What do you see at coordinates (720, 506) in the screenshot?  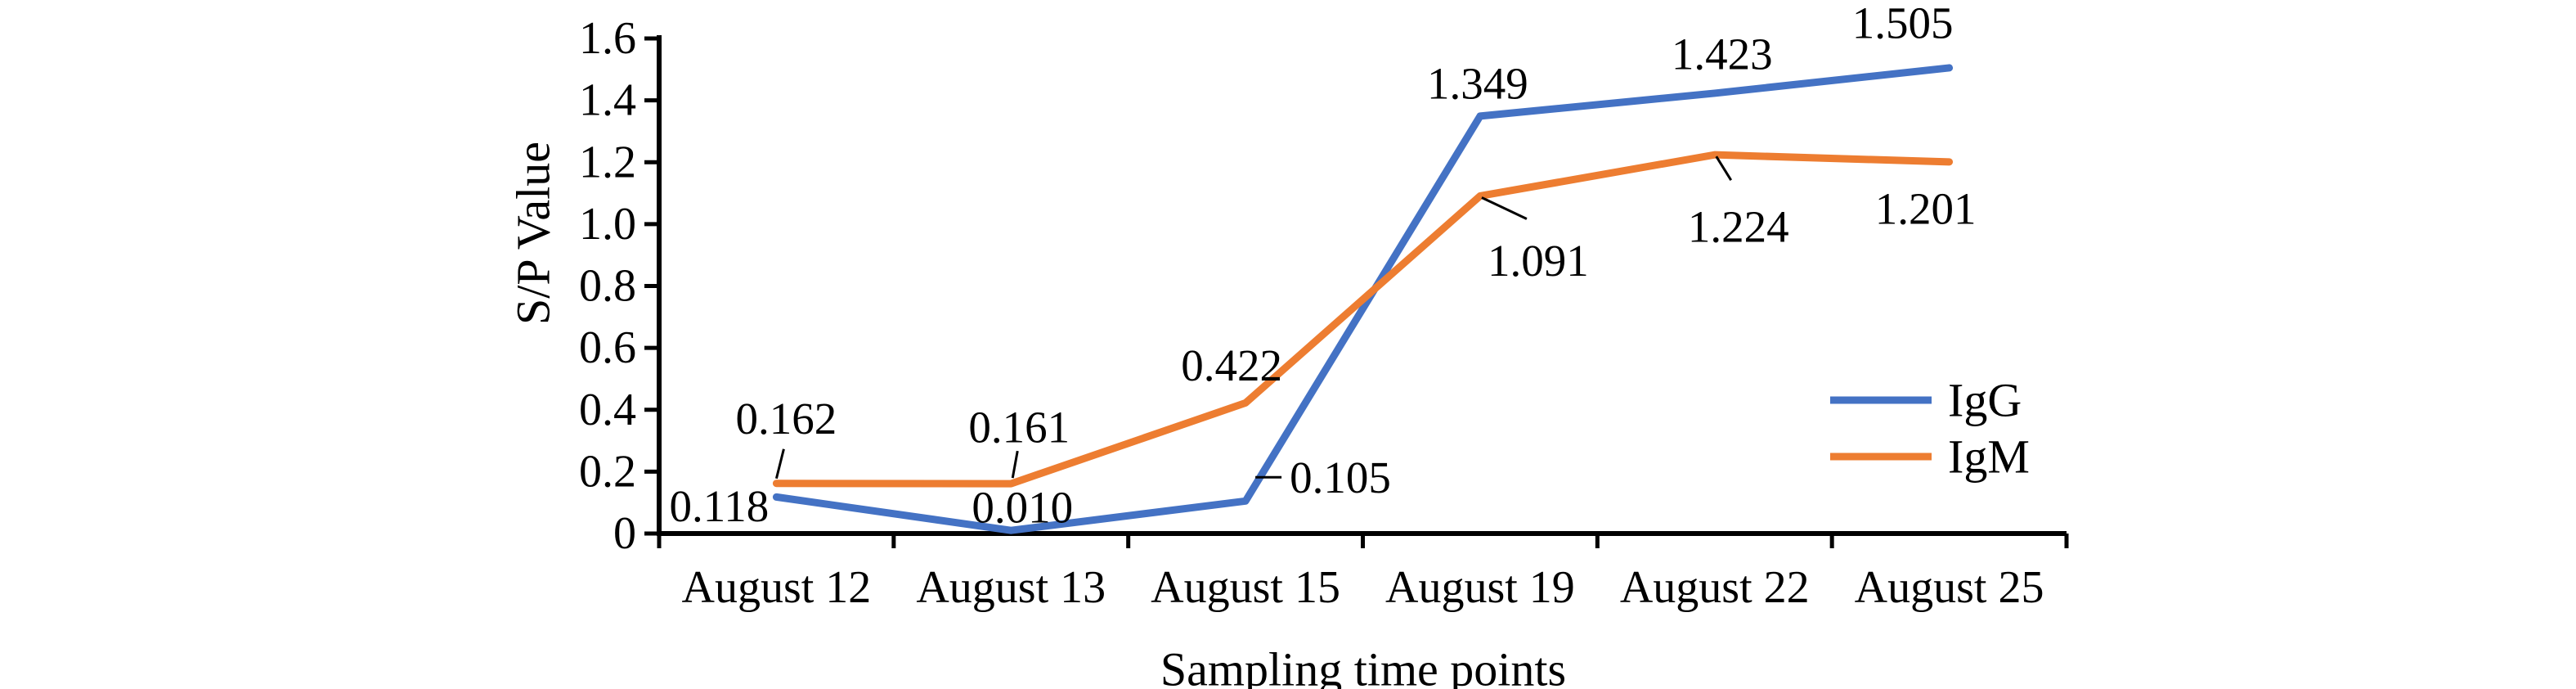 I see `data-label-igg: 0.118` at bounding box center [720, 506].